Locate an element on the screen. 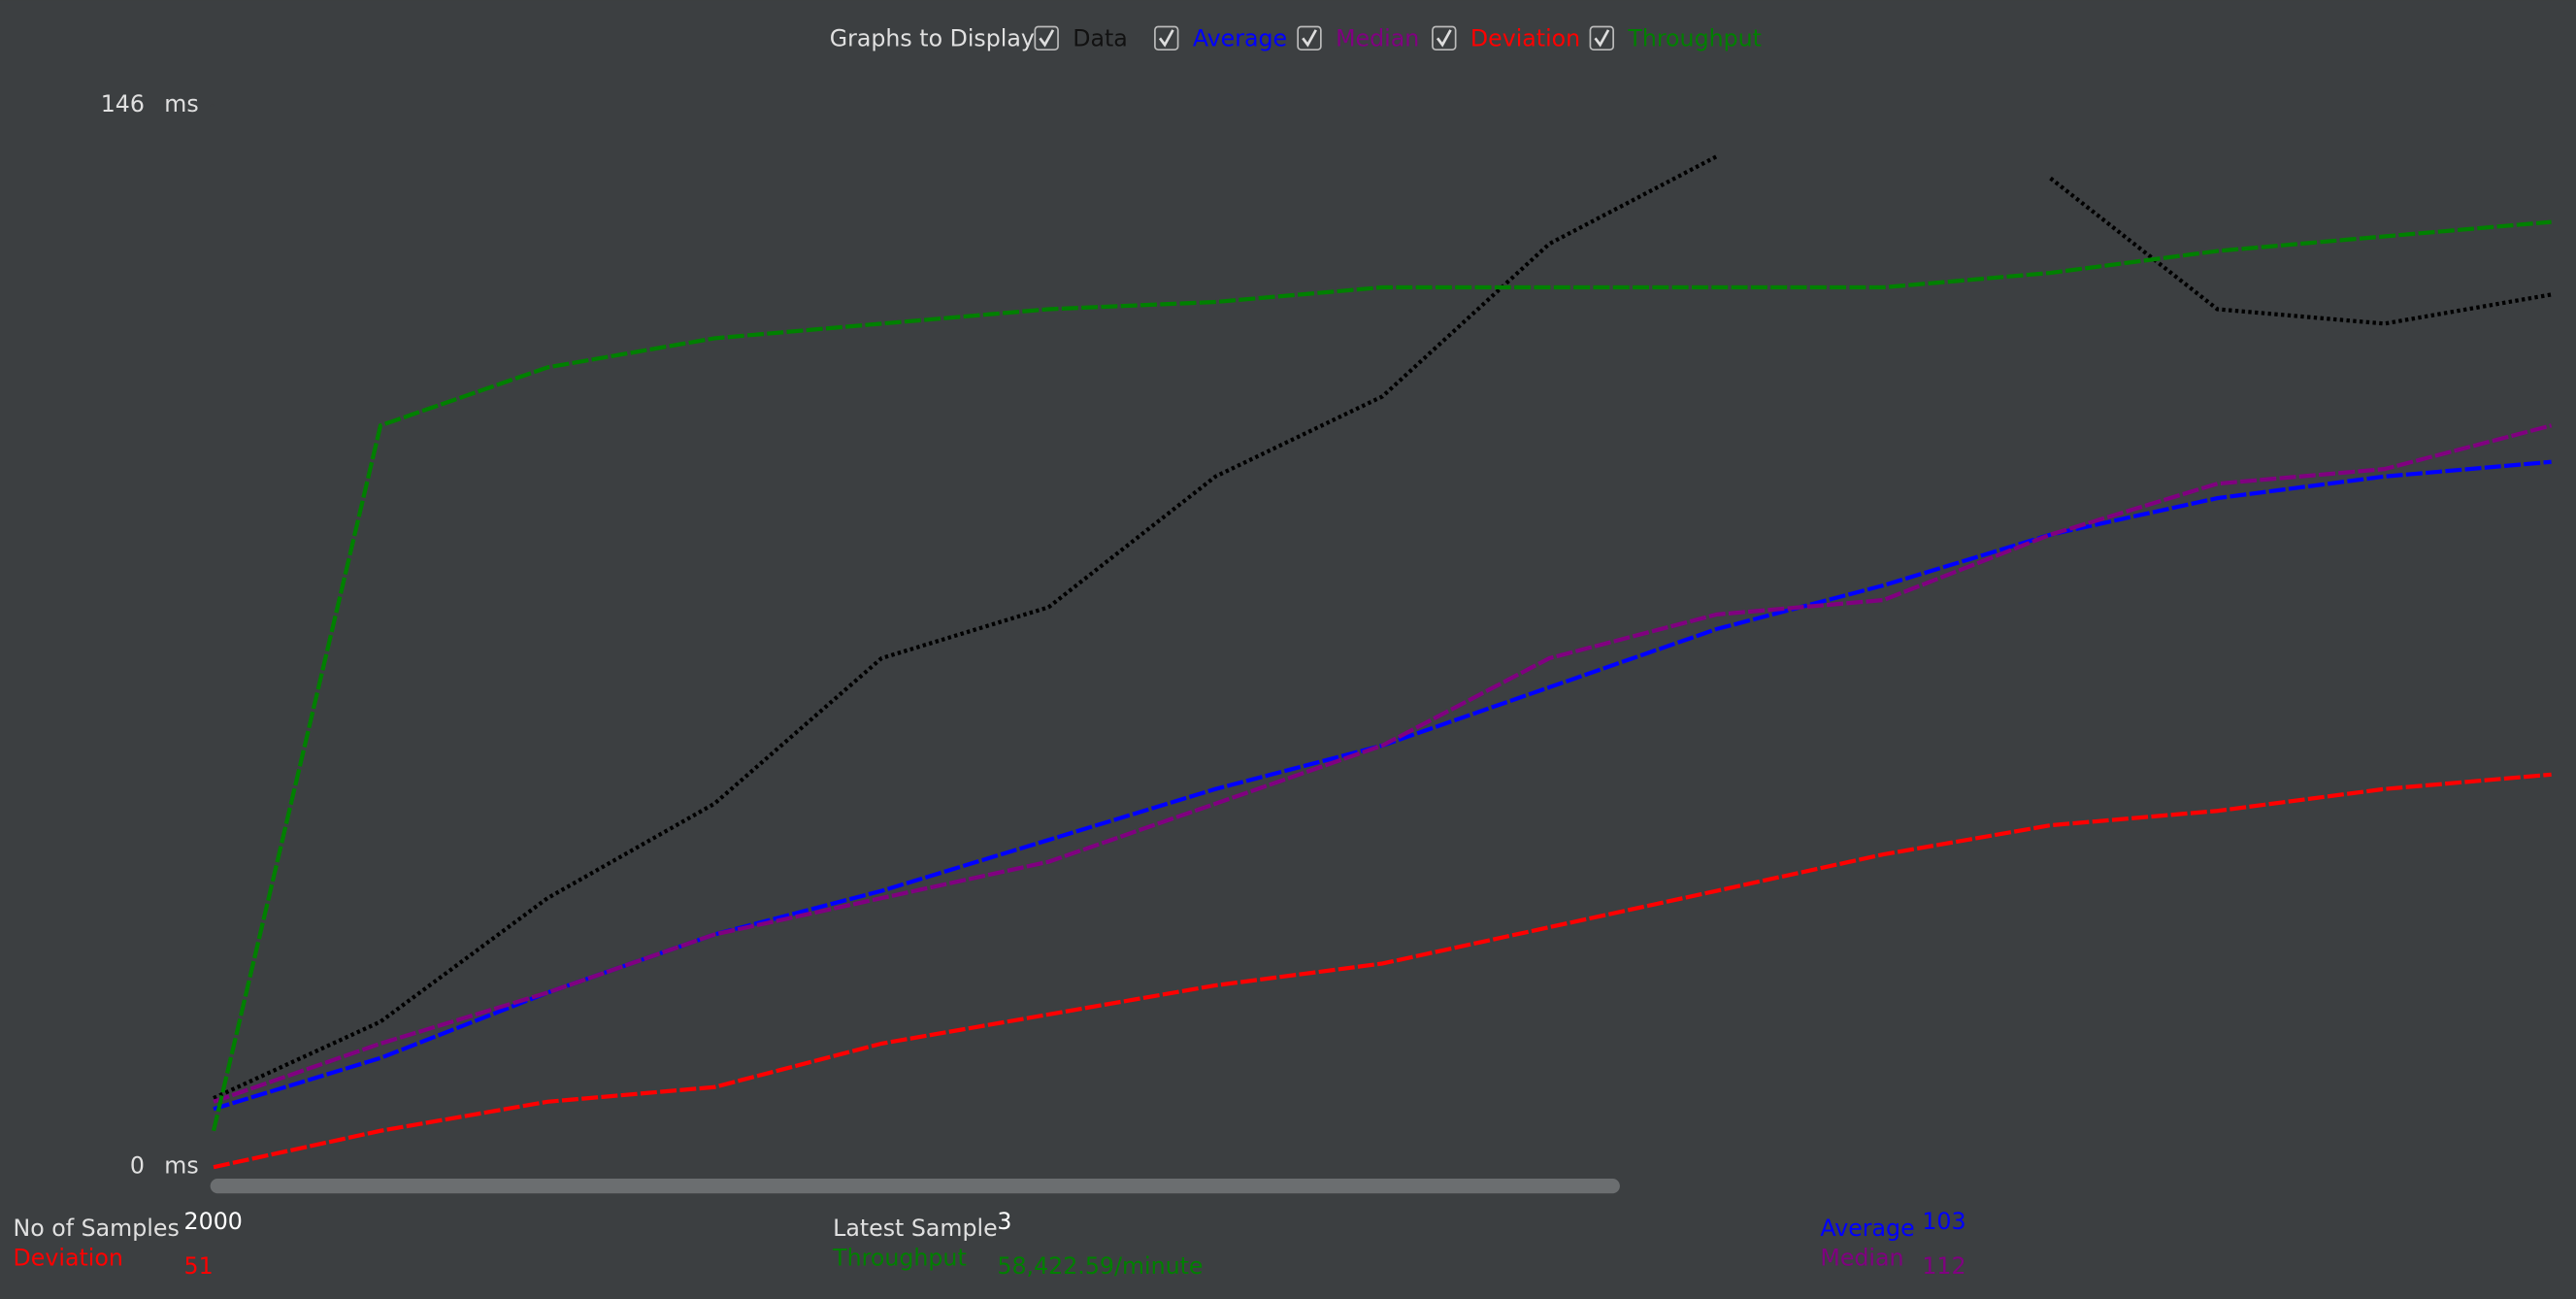  y-tick-label: 0 is located at coordinates (137, 1166).